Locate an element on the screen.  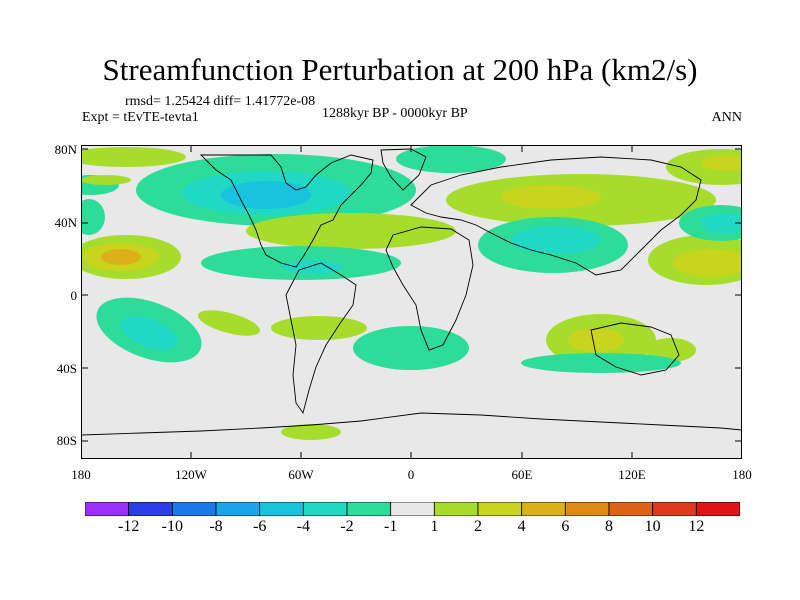
season-label: ANN is located at coordinates (726, 117).